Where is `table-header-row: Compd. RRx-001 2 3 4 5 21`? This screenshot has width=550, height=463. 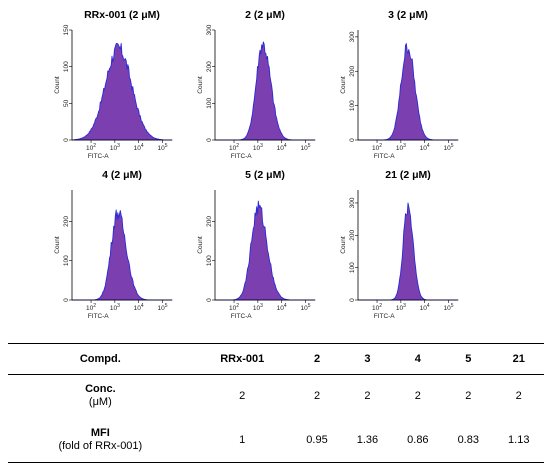 table-header-row: Compd. RRx-001 2 3 4 5 21 is located at coordinates (276, 359).